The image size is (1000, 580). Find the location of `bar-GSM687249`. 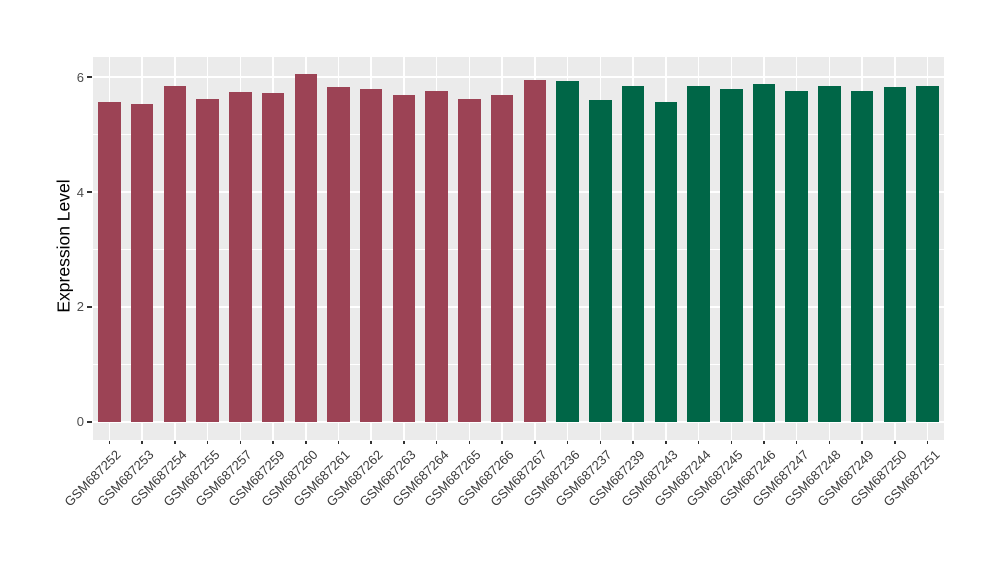

bar-GSM687249 is located at coordinates (862, 256).